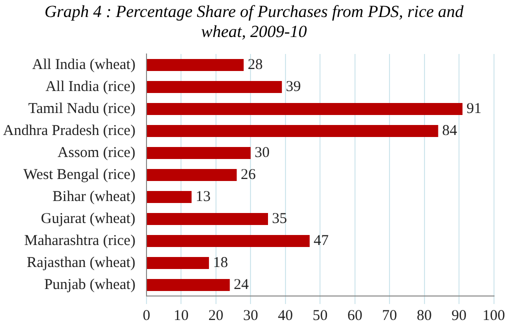  I want to click on x-tick-label: 100, so click(493, 316).